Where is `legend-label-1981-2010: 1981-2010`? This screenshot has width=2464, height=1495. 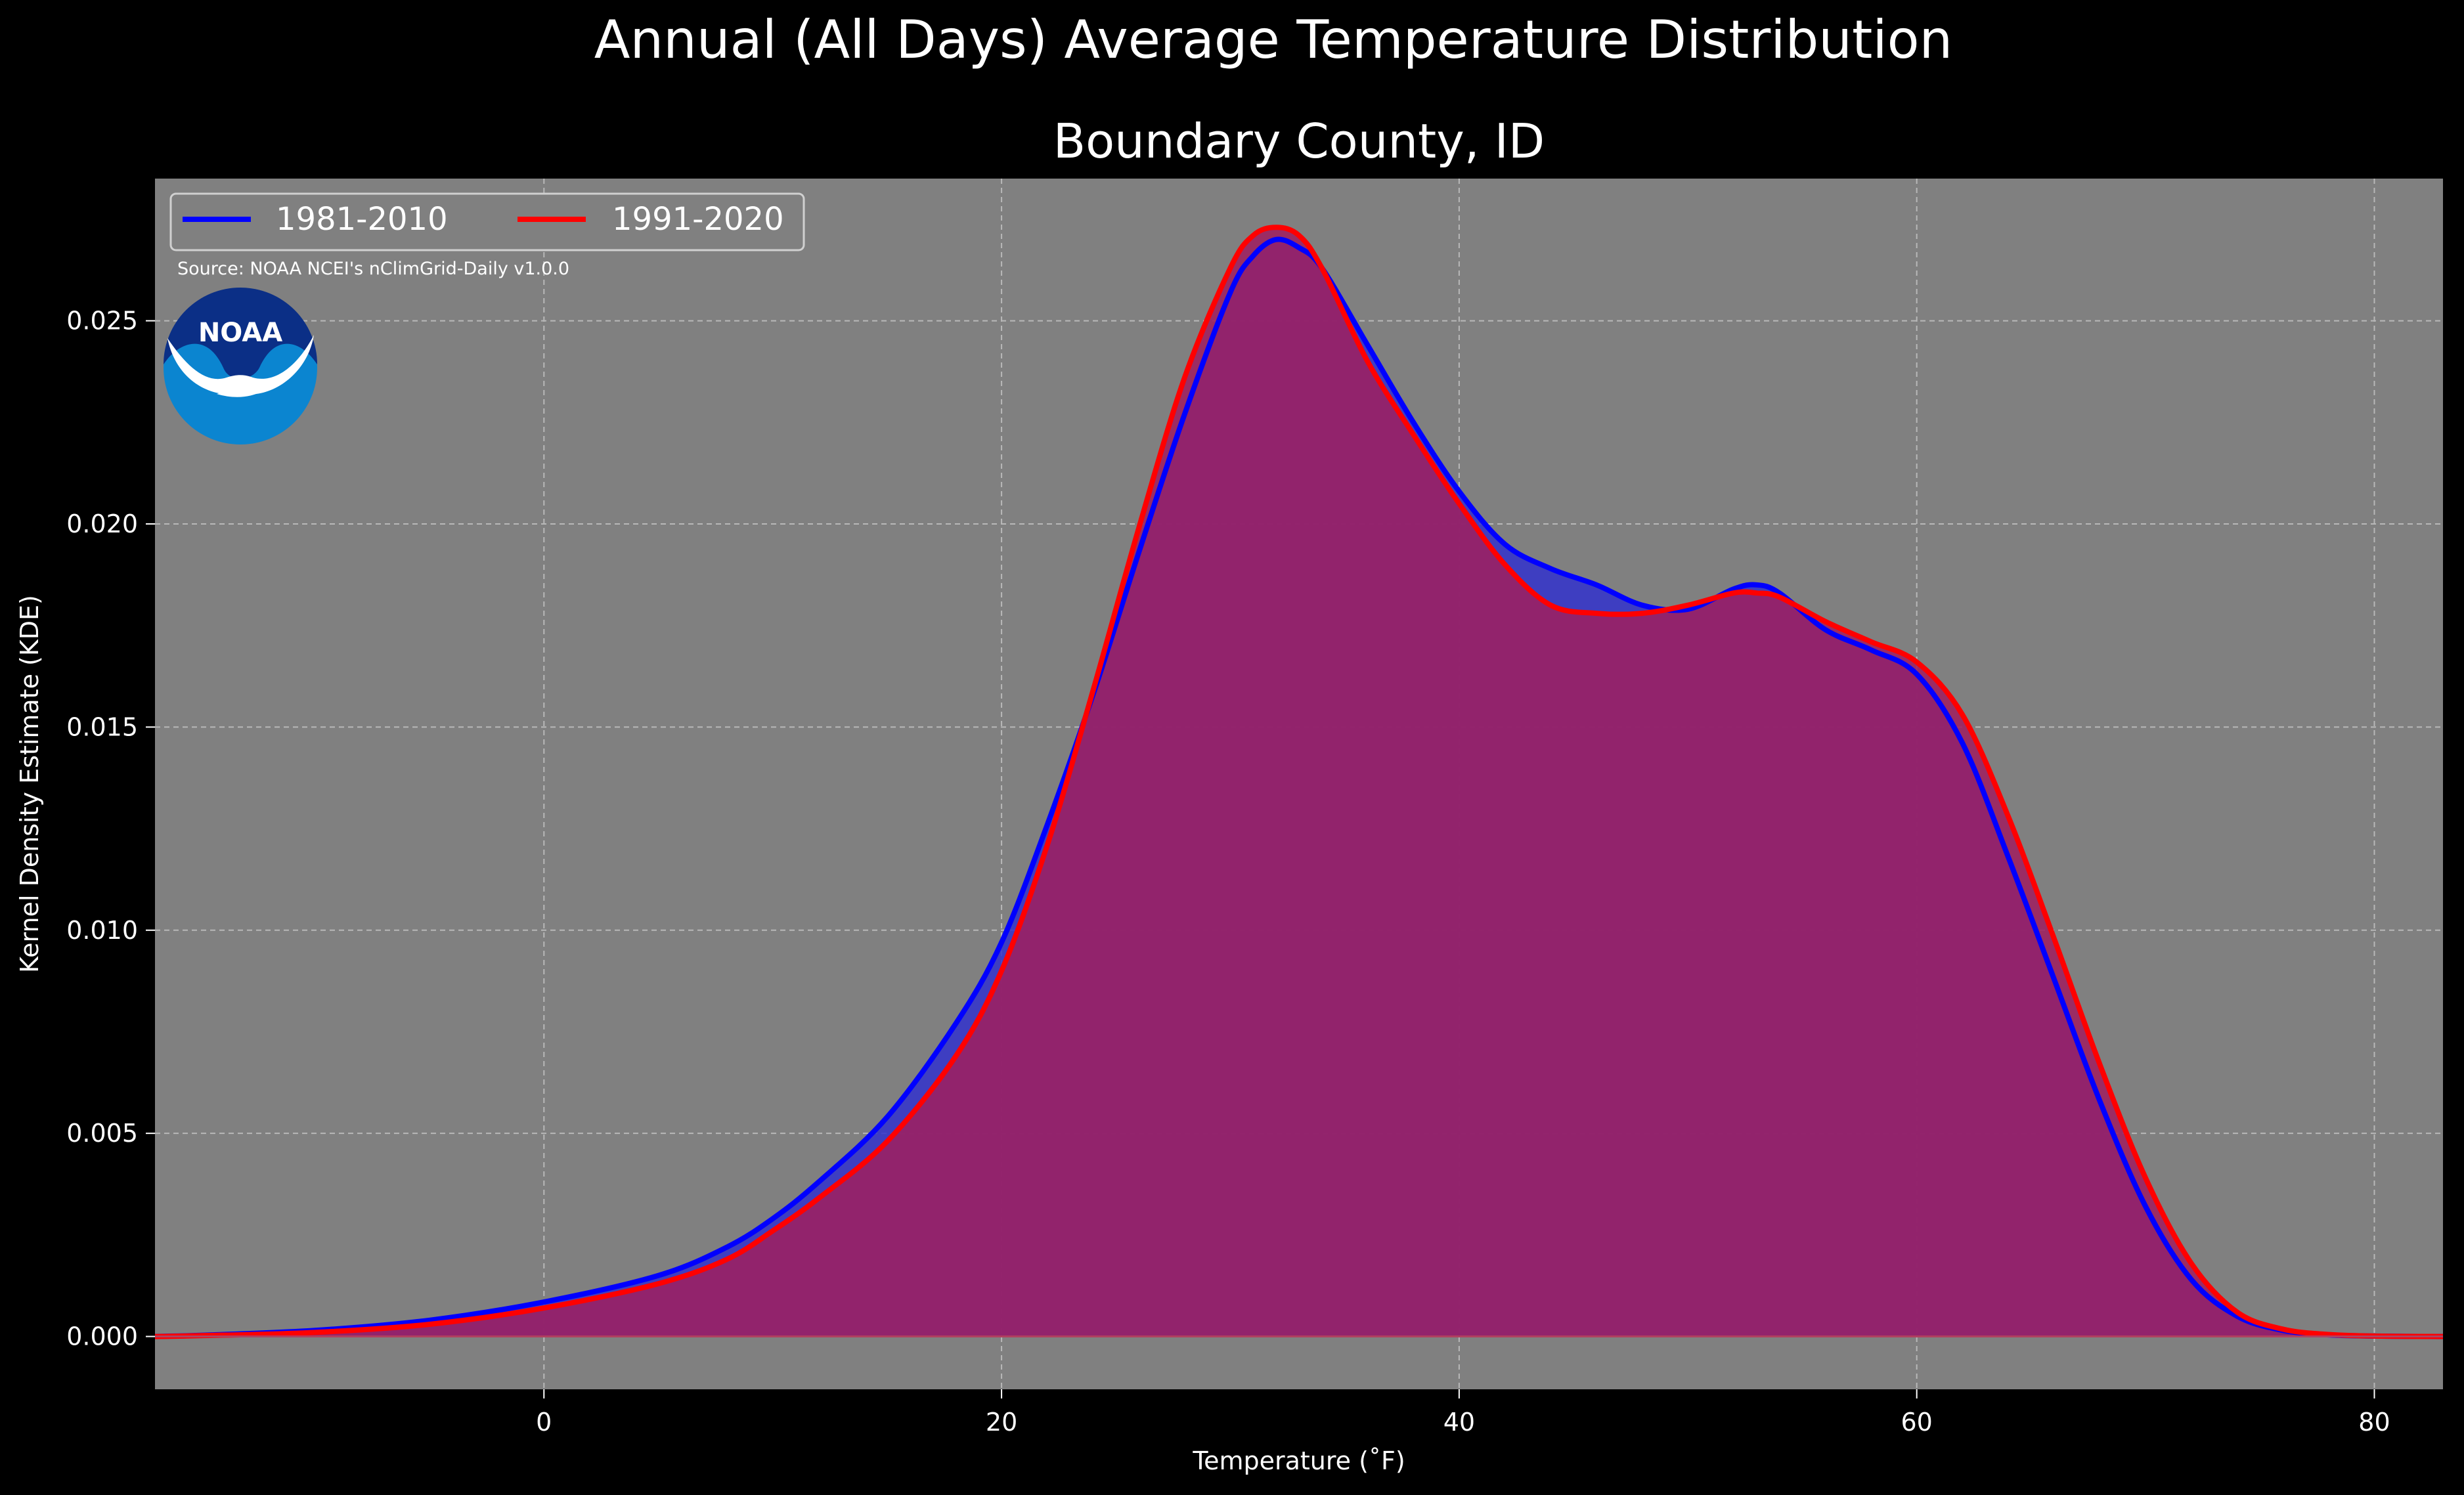
legend-label-1981-2010: 1981-2010 is located at coordinates (362, 219).